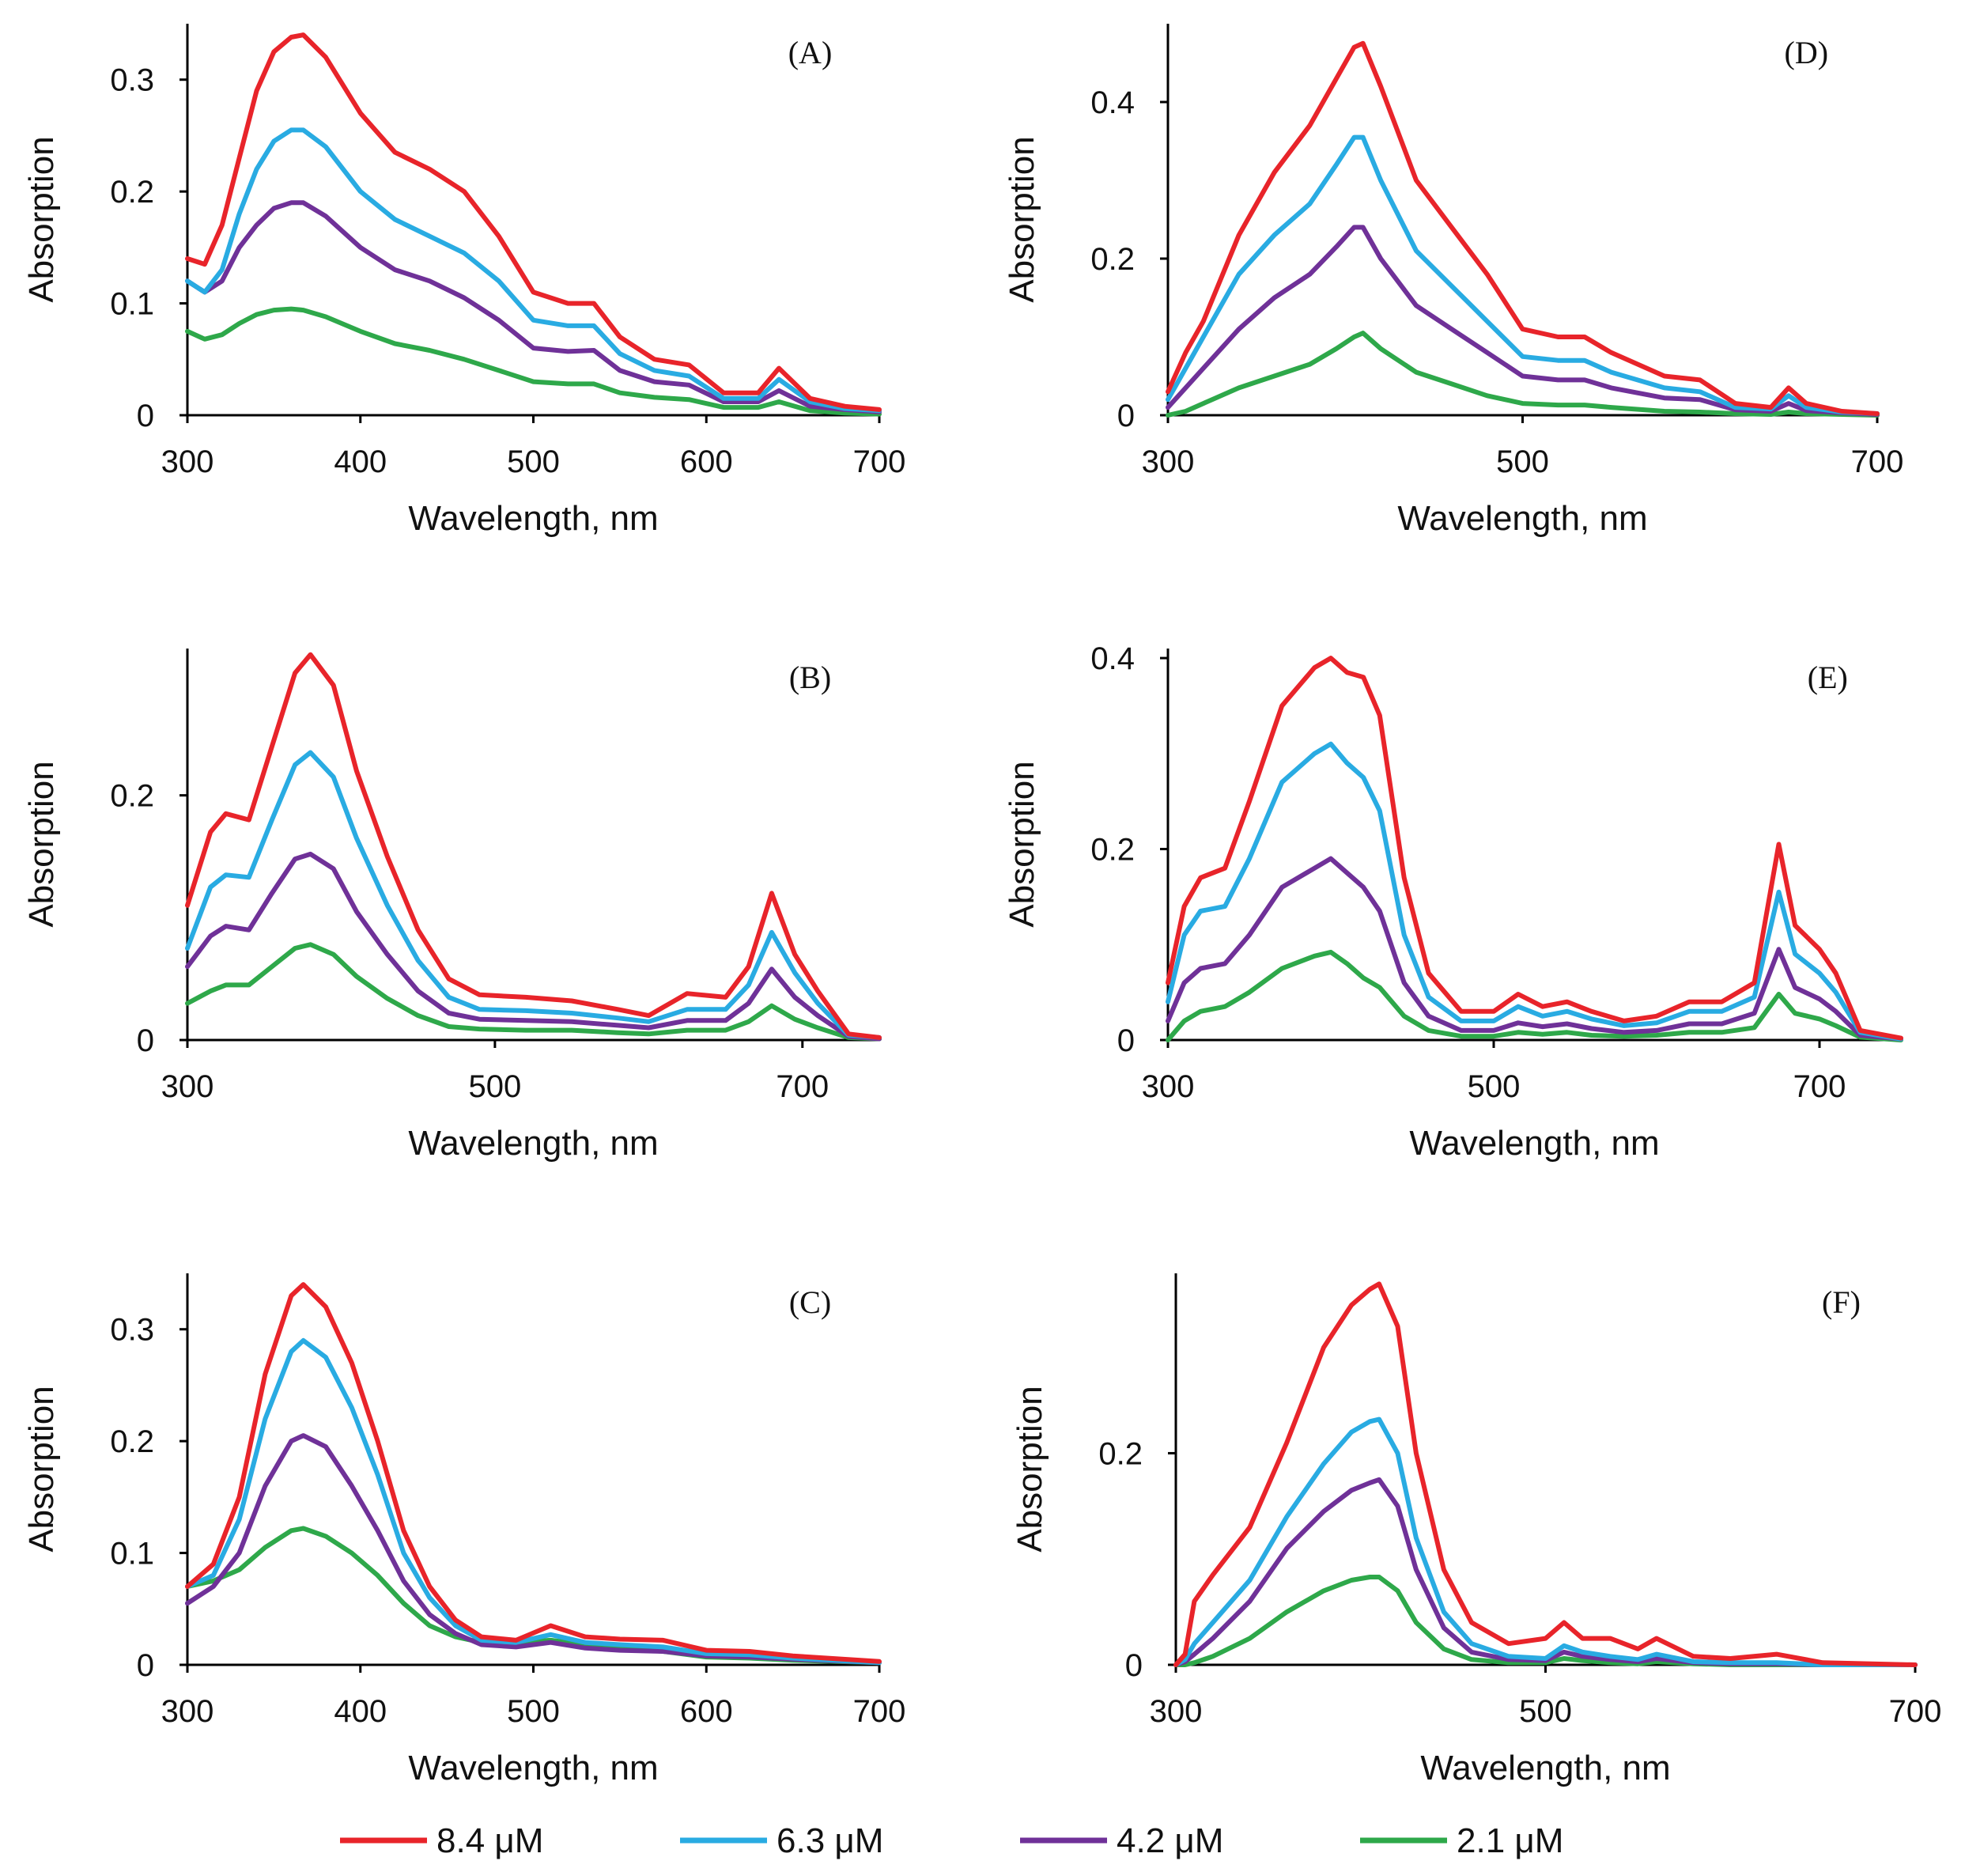 This screenshot has height=1876, width=1965. What do you see at coordinates (830, 1840) in the screenshot?
I see `legend-label: 6.3 μM` at bounding box center [830, 1840].